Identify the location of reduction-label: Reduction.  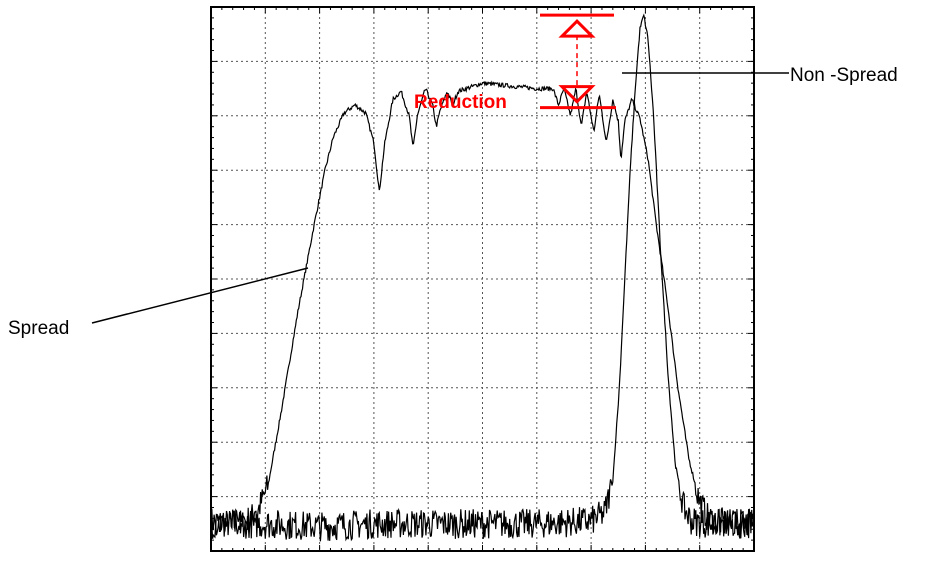
(460, 102).